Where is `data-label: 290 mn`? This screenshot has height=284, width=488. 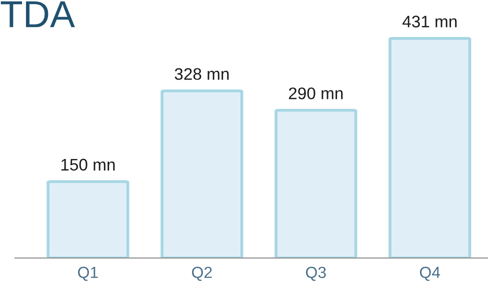 data-label: 290 mn is located at coordinates (315, 93).